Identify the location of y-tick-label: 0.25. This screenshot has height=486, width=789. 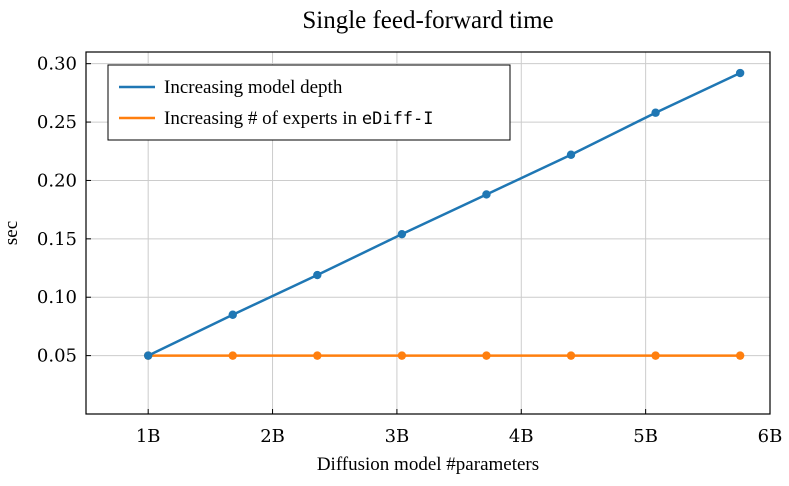
(57, 122).